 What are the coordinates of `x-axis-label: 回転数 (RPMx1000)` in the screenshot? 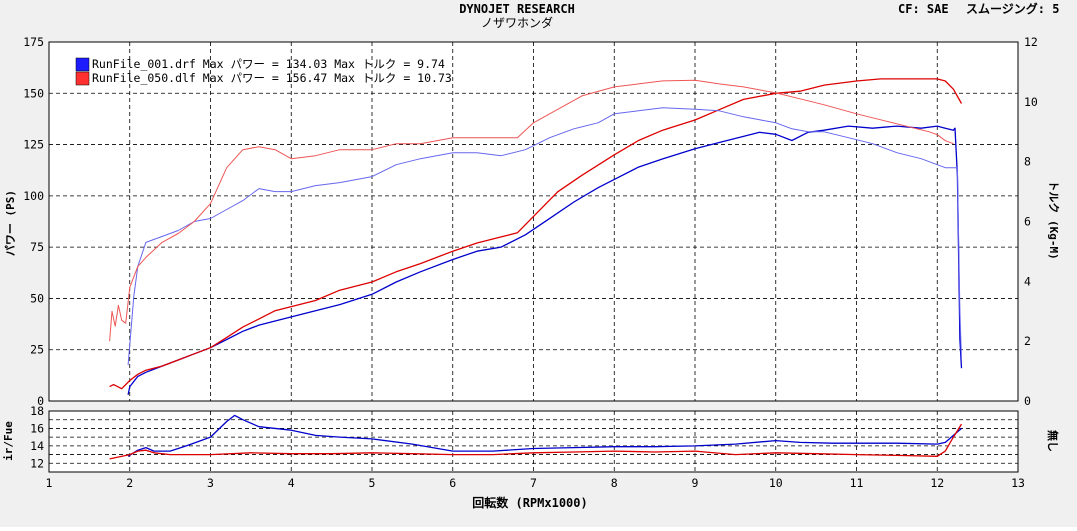 It's located at (529, 502).